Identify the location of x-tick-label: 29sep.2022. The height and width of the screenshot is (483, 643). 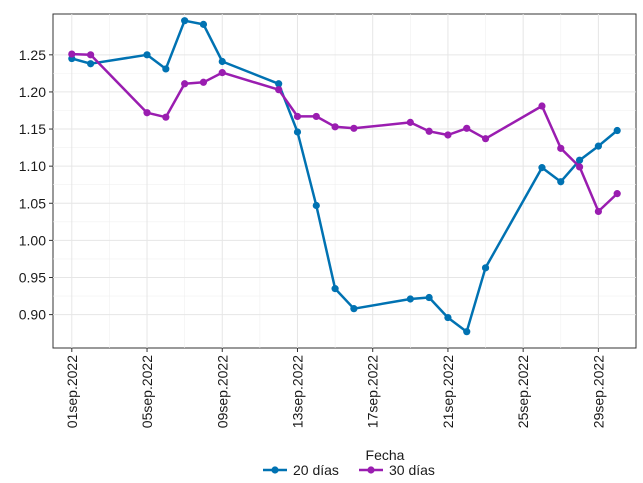
(598, 391).